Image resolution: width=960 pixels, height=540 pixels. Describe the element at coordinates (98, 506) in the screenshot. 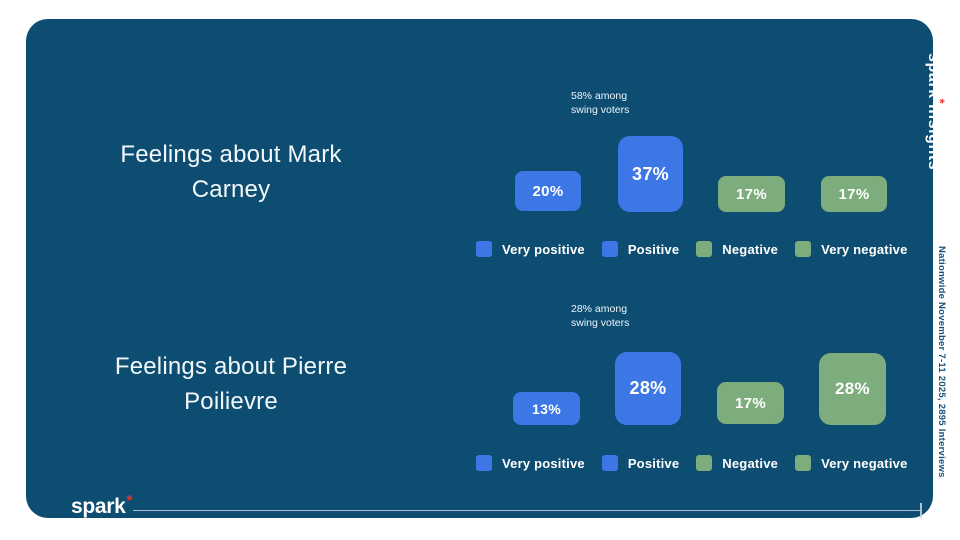

I see `spark-logo-text: spark` at that location.